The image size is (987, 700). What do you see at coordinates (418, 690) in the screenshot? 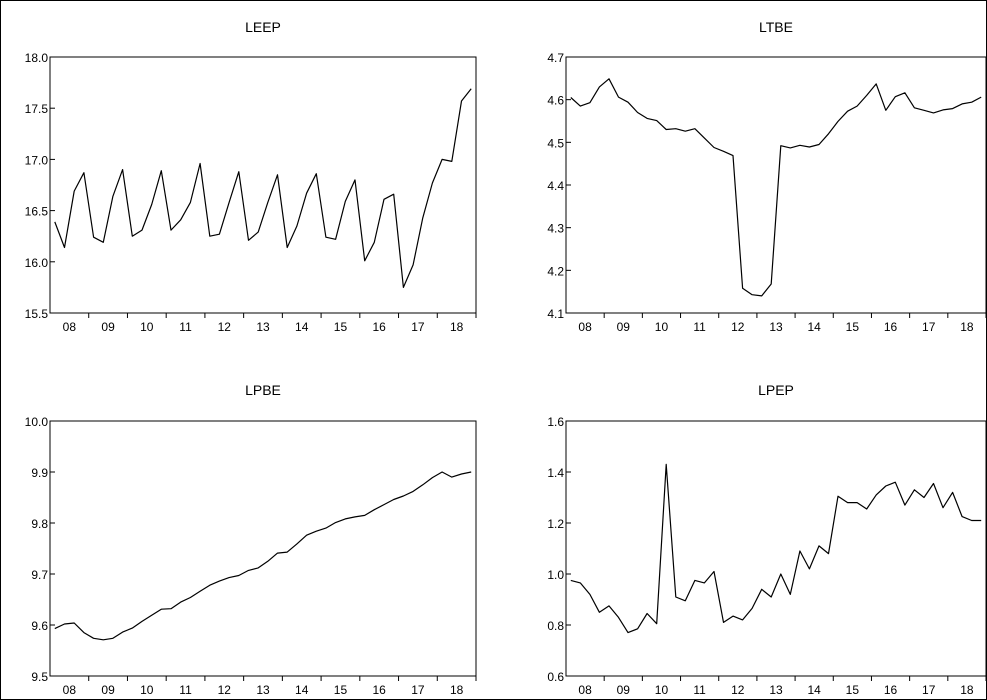
I see `x-tick-label: 17` at bounding box center [418, 690].